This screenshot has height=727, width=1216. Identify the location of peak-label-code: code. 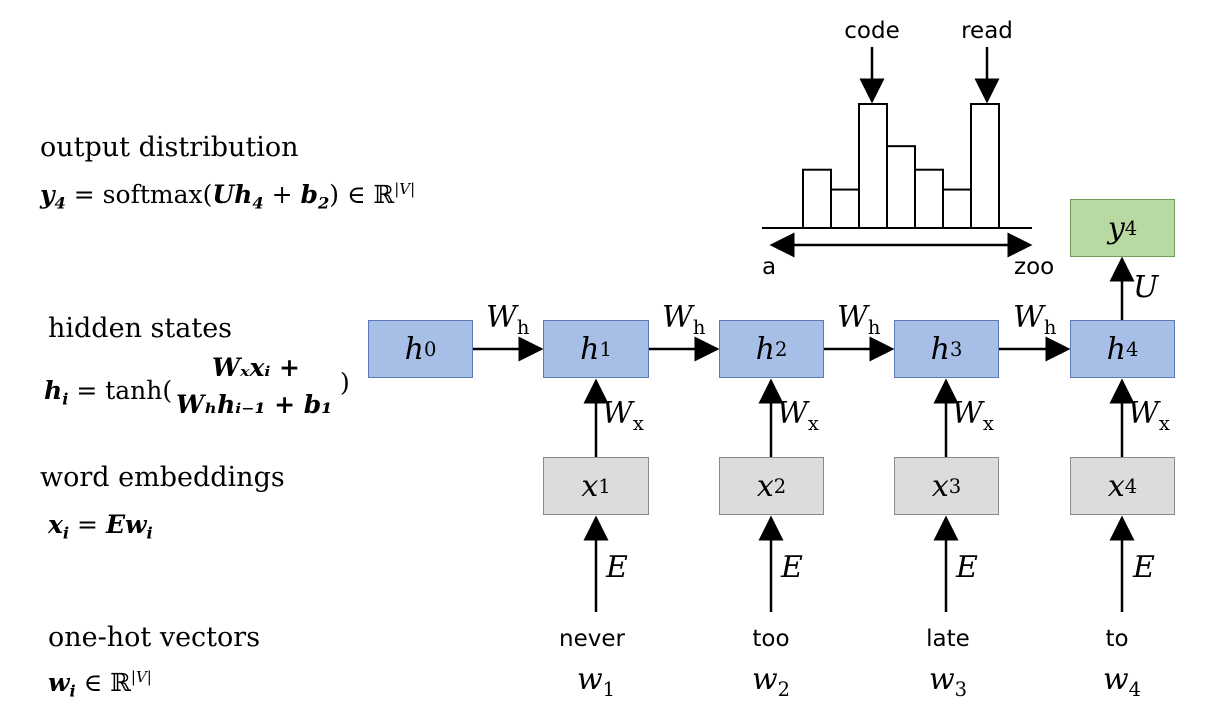
(872, 31).